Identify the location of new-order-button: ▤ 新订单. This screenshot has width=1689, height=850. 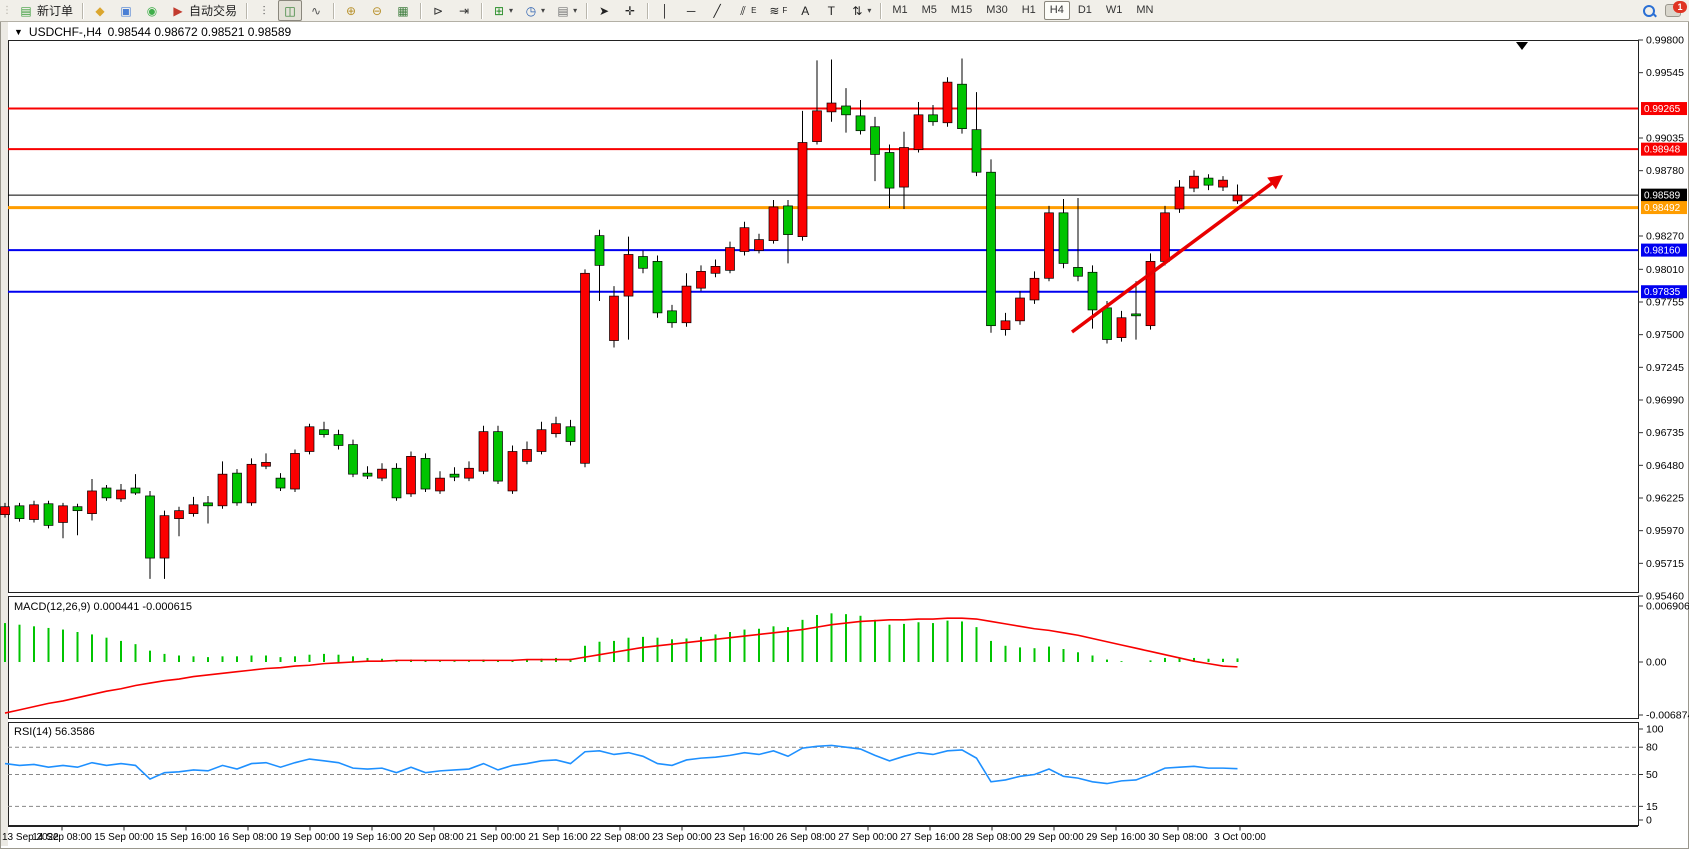
(45, 10).